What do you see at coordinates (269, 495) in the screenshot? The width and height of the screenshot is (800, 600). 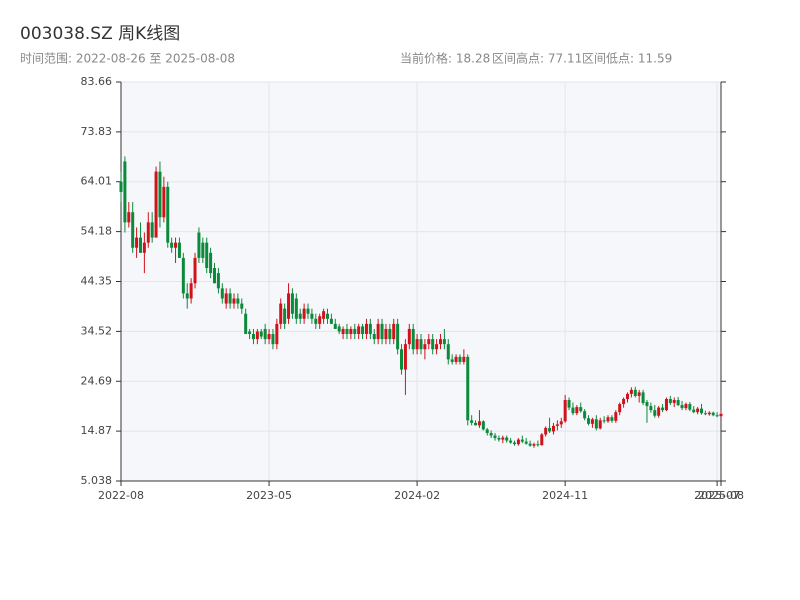 I see `x-tick-label: 2023-05` at bounding box center [269, 495].